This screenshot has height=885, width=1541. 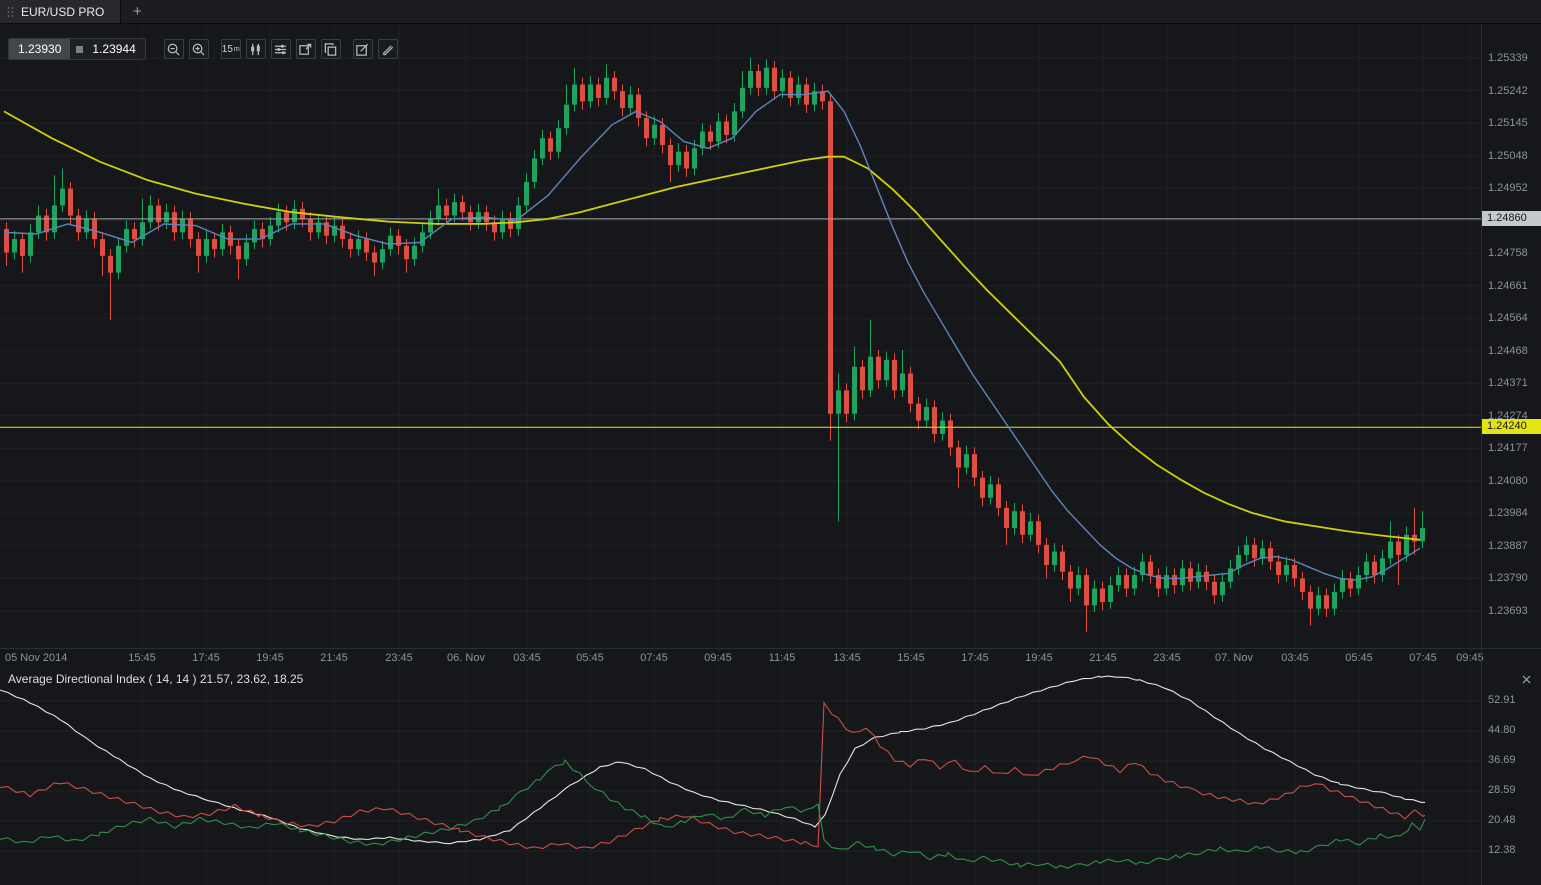 I want to click on alert-price-line-tag: 1.24240, so click(x=1511, y=427).